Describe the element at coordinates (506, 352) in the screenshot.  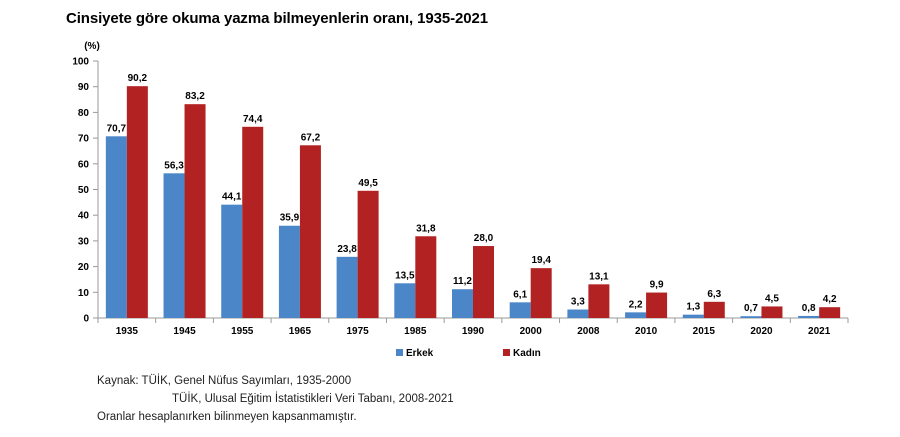
I see `legend-swatch-kadin` at that location.